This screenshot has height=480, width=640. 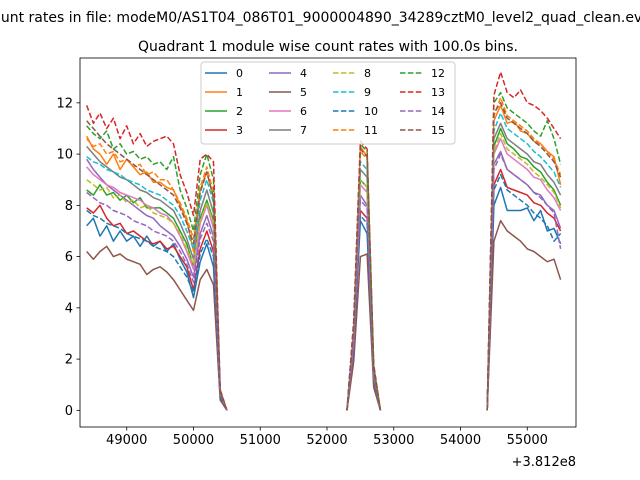 I want to click on legend-item-15: 15, so click(x=422, y=130).